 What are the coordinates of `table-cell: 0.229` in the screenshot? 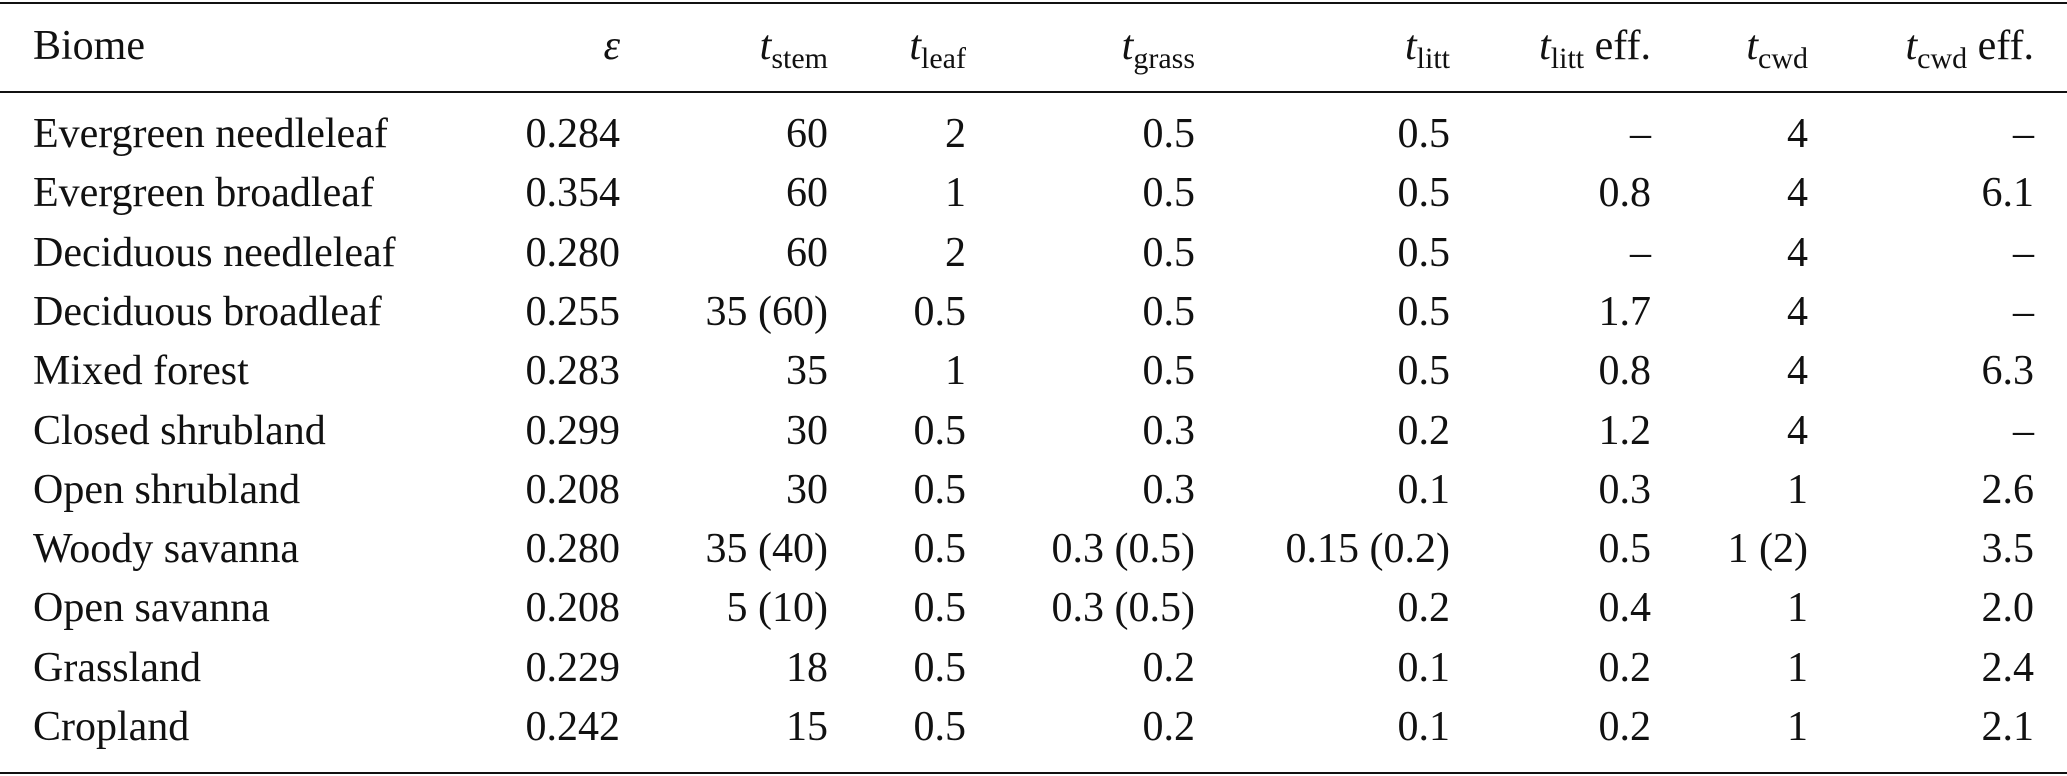 It's located at (573, 667).